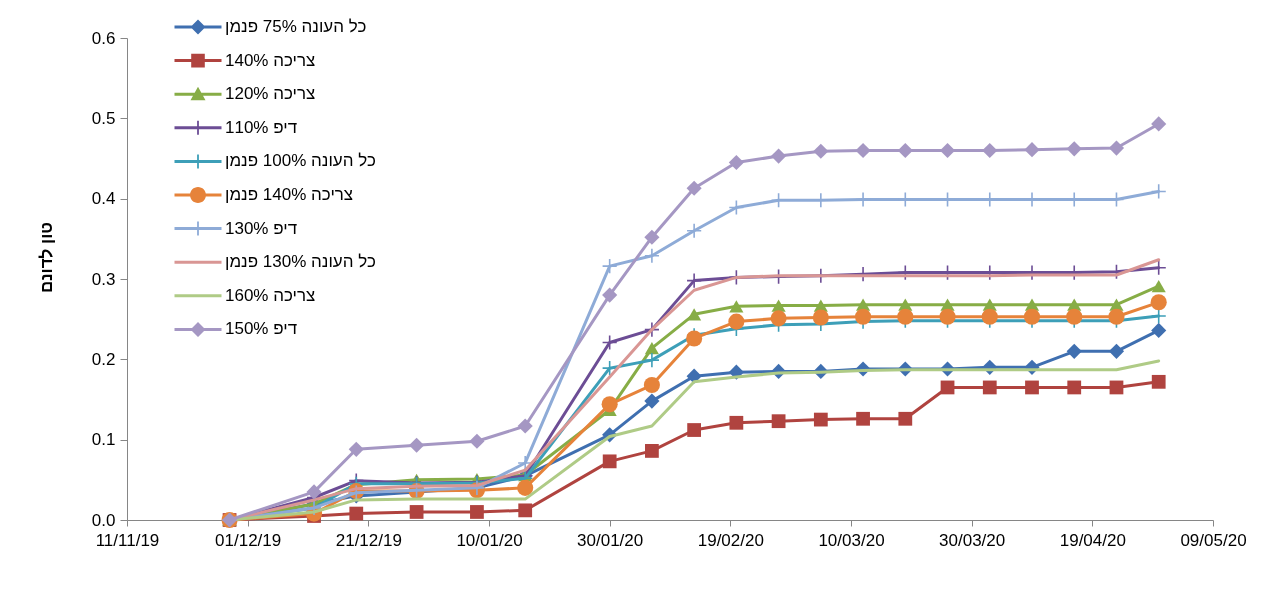 The height and width of the screenshot is (595, 1283). I want to click on x-tick-label: 10/03/20, so click(851, 540).